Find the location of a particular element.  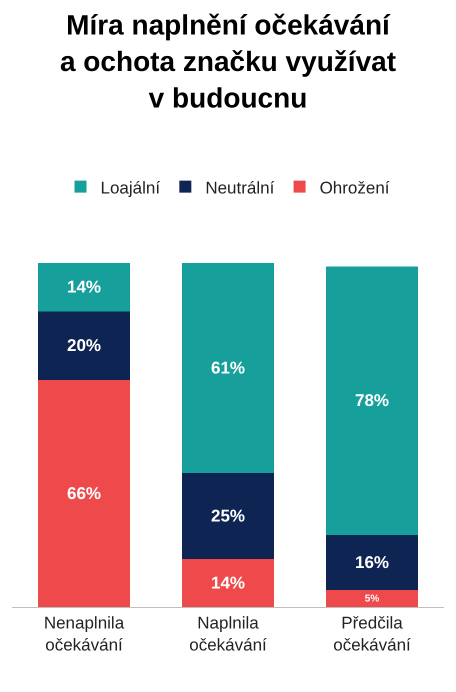

data-label: 25% is located at coordinates (228, 516).